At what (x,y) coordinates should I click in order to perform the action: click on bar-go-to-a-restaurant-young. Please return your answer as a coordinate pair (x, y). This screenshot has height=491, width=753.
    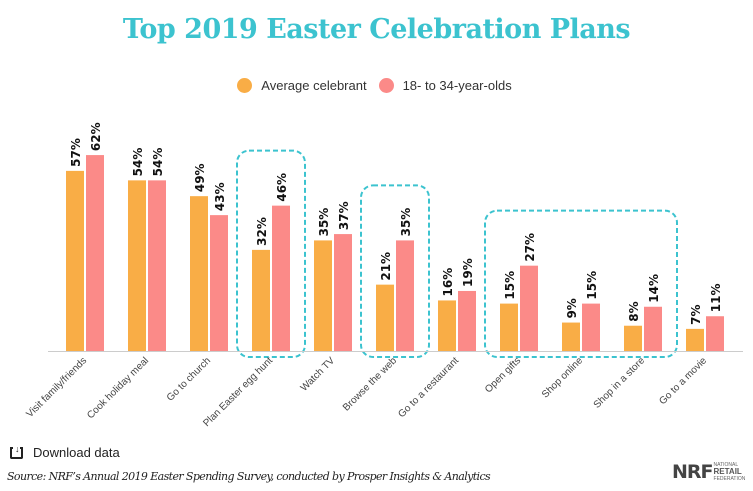
    Looking at the image, I should click on (467, 320).